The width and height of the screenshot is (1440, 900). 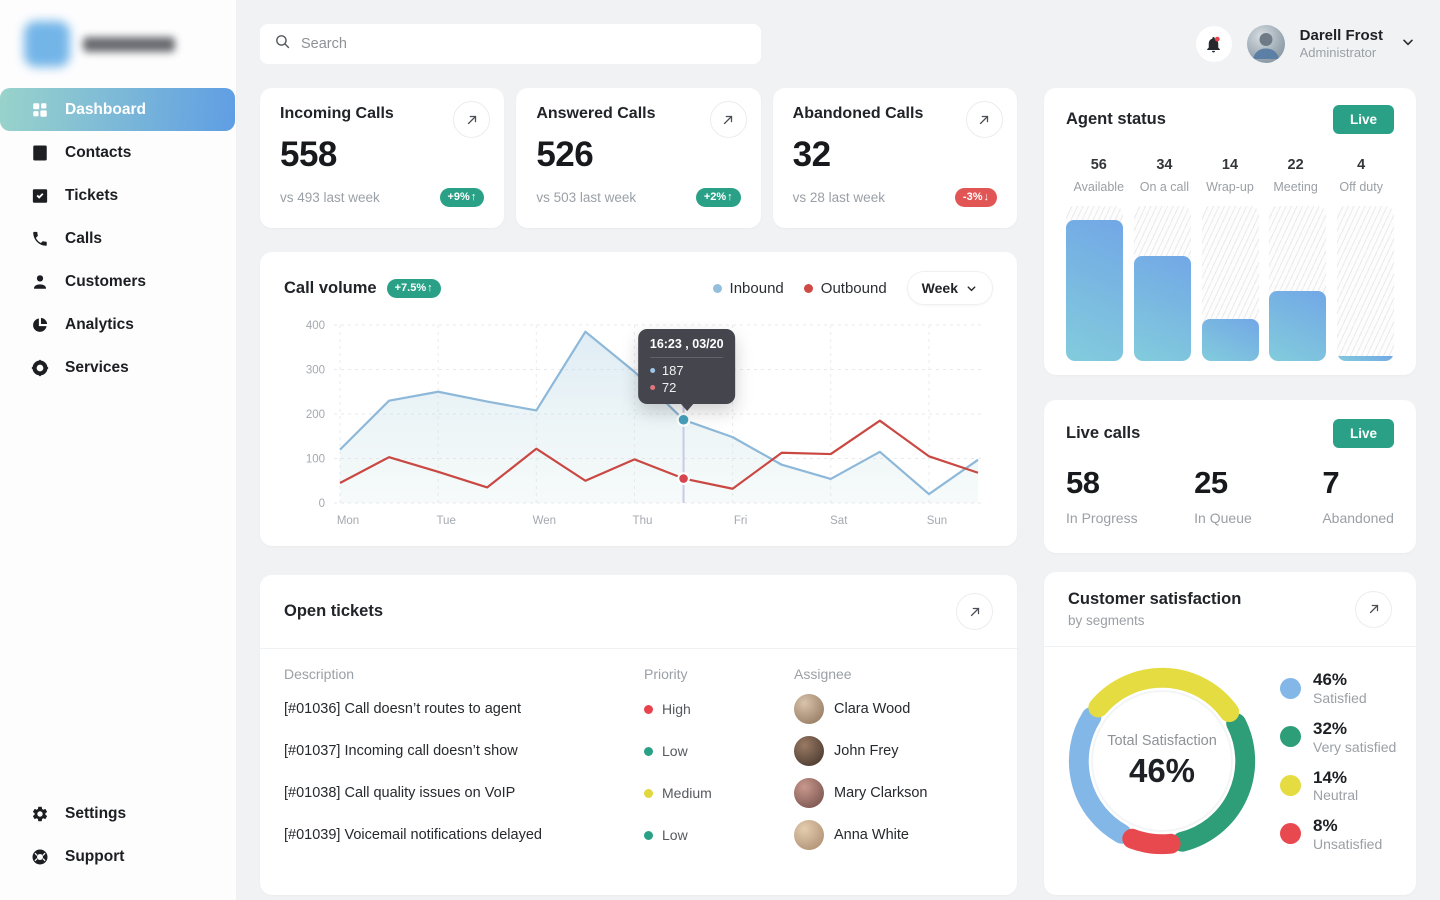 What do you see at coordinates (1330, 680) in the screenshot?
I see `legend-percent: 46%` at bounding box center [1330, 680].